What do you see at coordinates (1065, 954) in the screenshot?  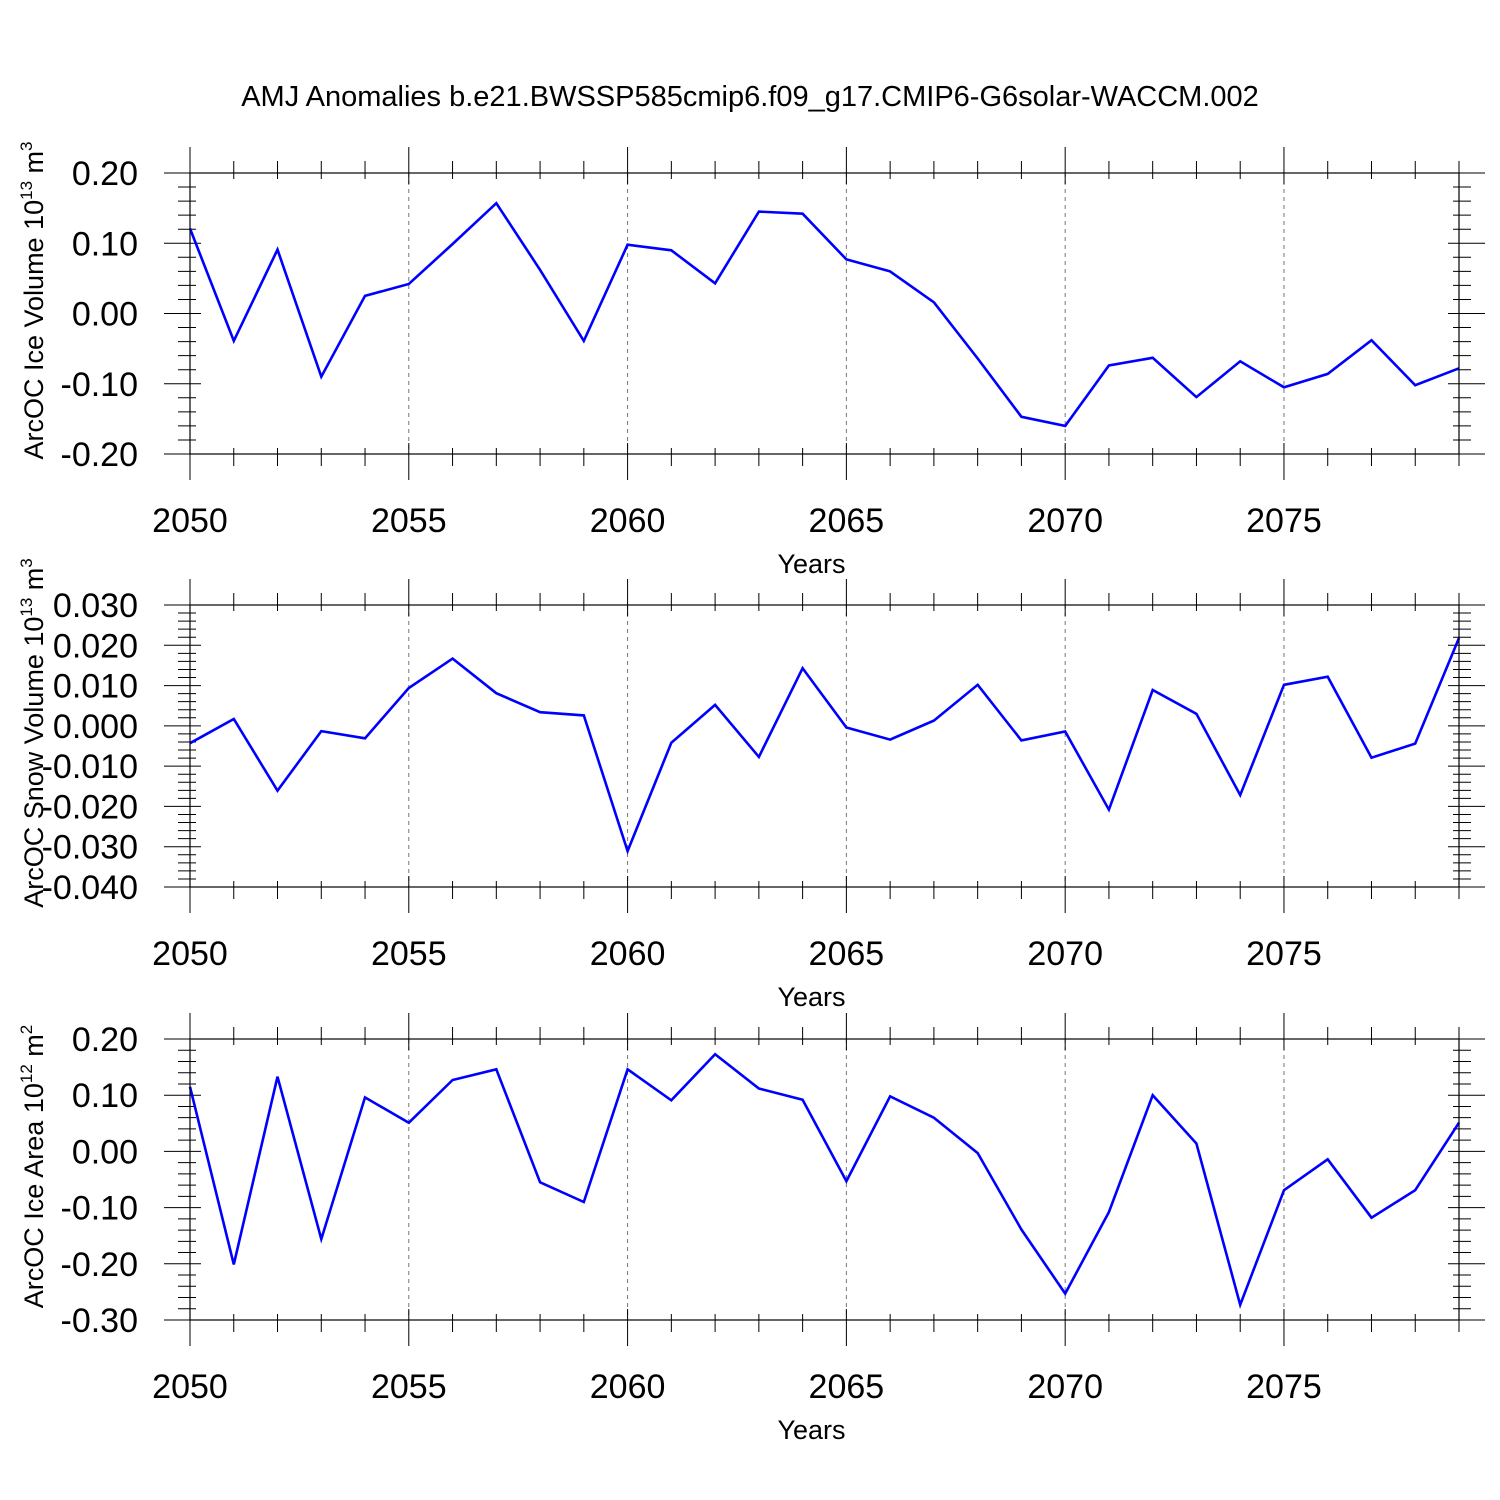 I see `panel-2-x-tick-label: 2070` at bounding box center [1065, 954].